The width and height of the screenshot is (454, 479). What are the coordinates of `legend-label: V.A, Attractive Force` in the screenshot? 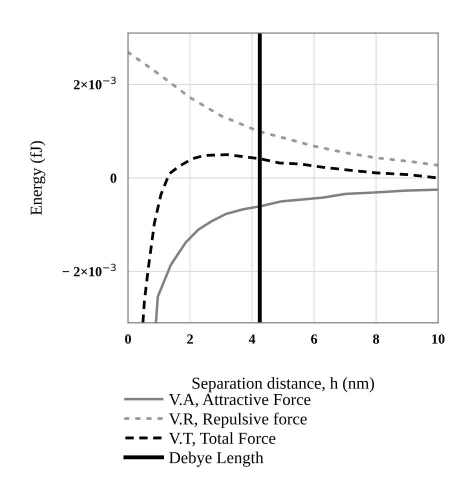 It's located at (239, 401).